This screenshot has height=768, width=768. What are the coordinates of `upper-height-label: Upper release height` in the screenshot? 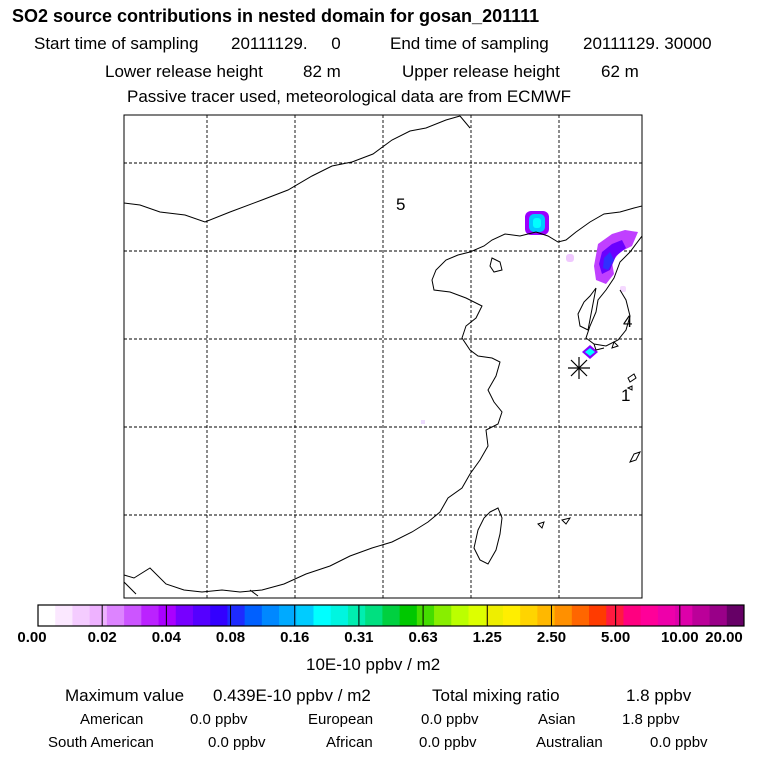 It's located at (481, 71).